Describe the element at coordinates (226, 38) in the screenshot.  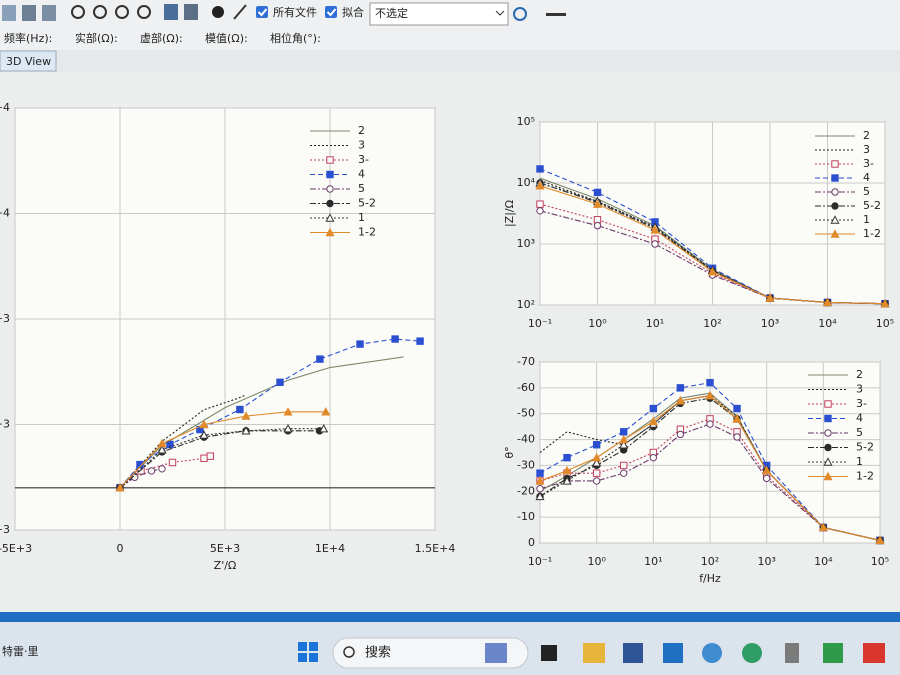
I see `readout-label: 模值(Ω):` at that location.